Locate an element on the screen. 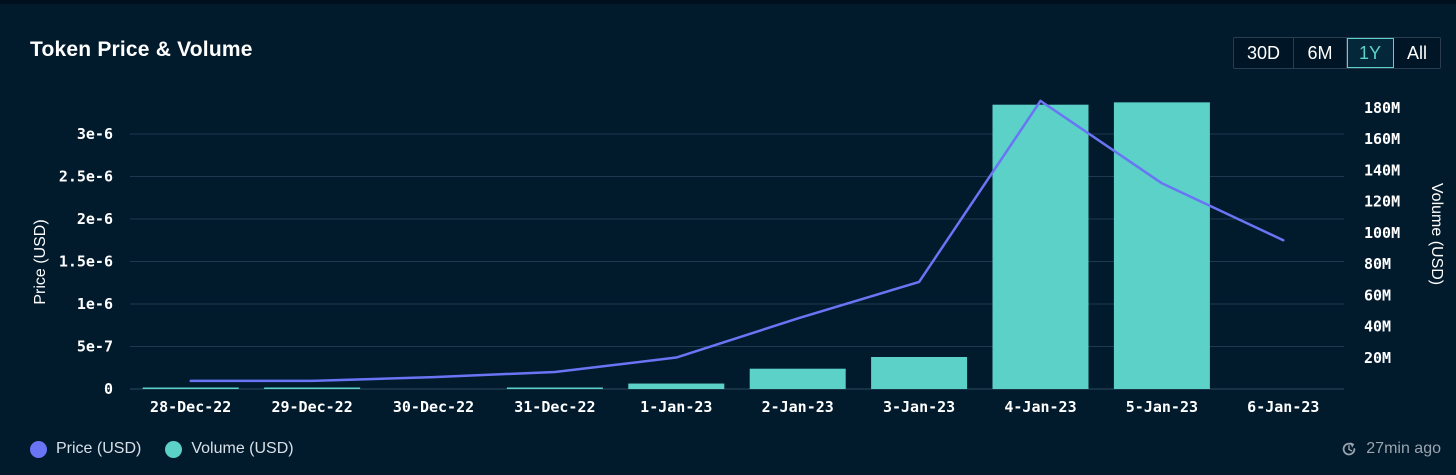 The width and height of the screenshot is (1456, 475). x-tick-label: 5-Jan-23 is located at coordinates (1162, 407).